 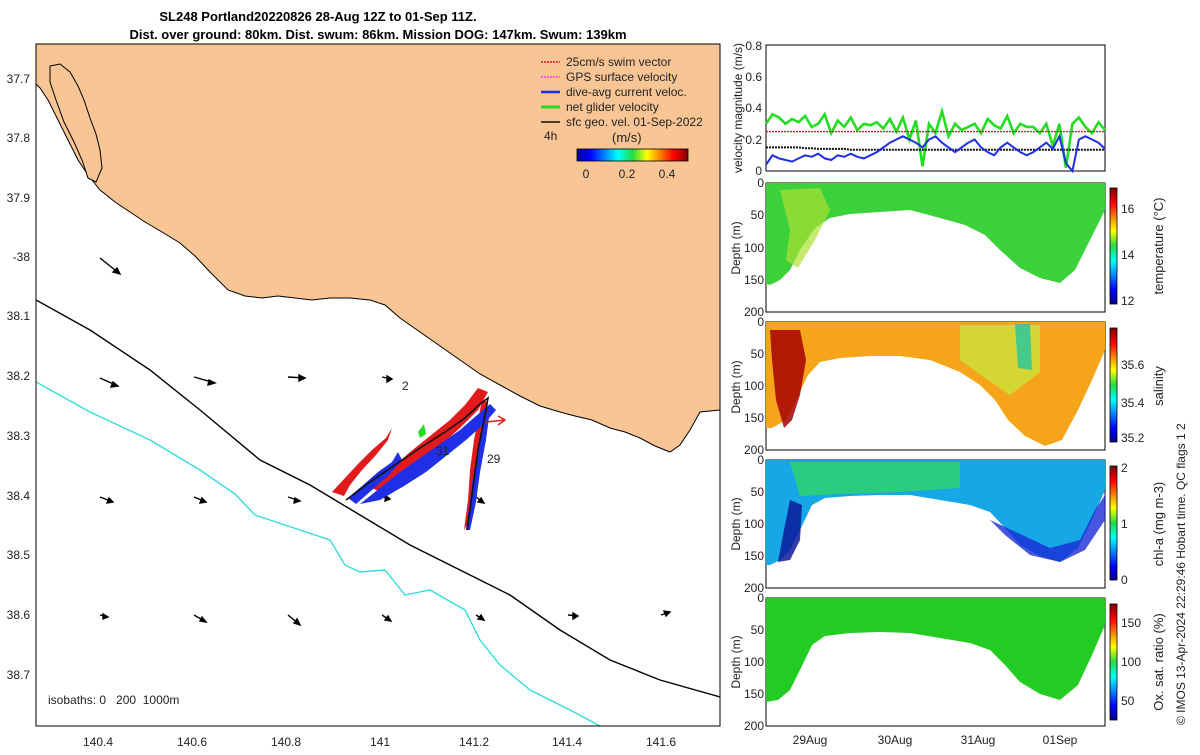 What do you see at coordinates (754, 386) in the screenshot?
I see `salinity-ytick-100: 100` at bounding box center [754, 386].